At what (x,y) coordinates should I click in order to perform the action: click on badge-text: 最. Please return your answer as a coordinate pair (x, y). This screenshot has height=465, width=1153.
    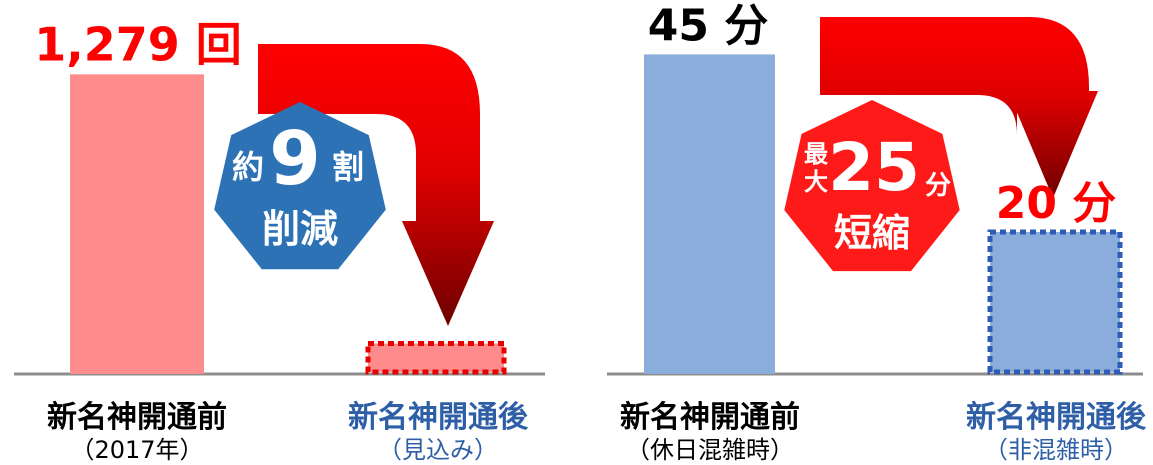
    Looking at the image, I should click on (816, 154).